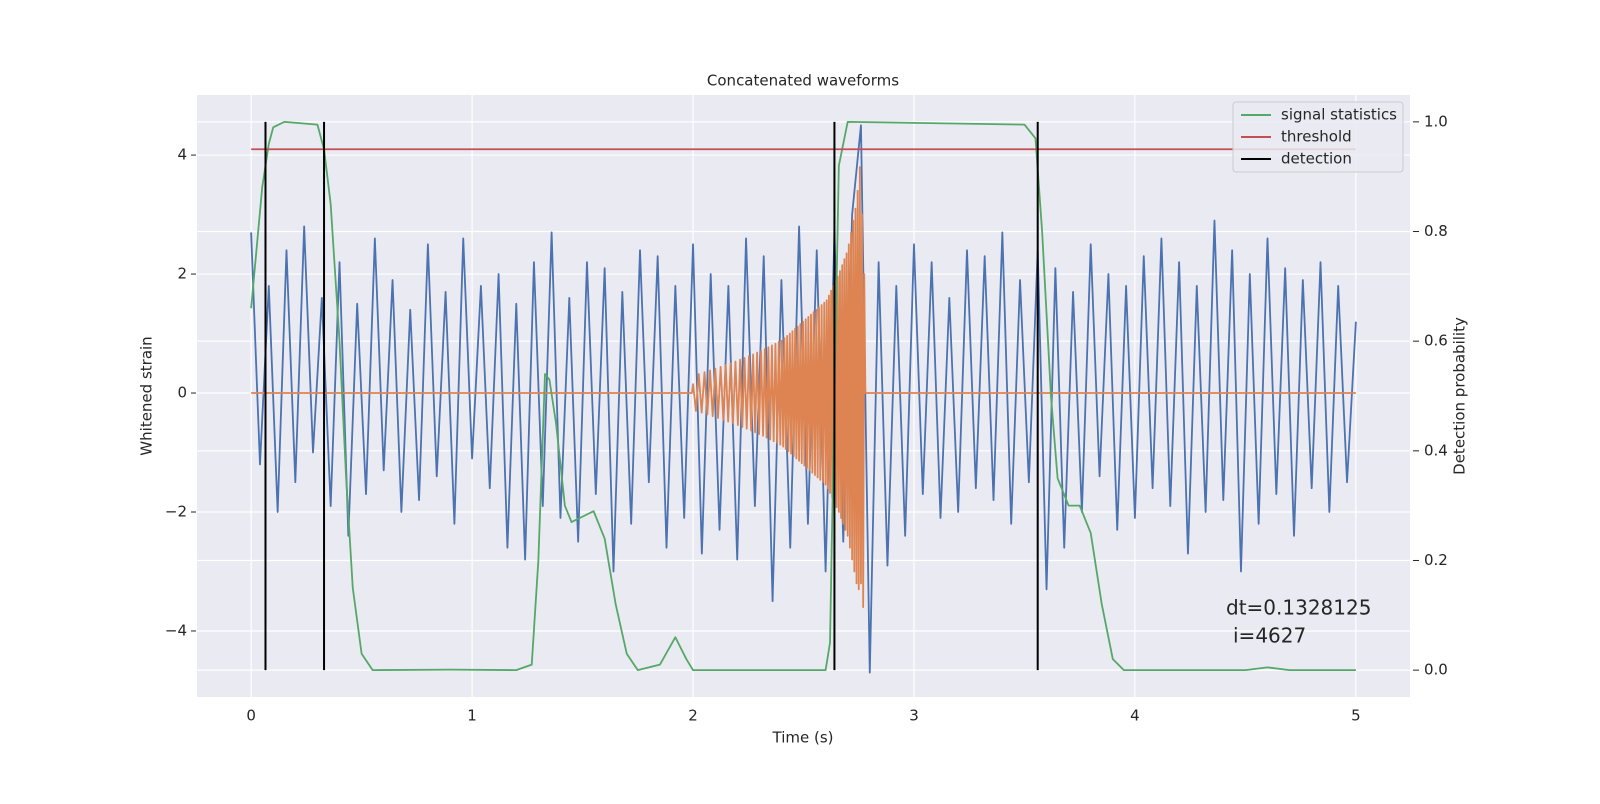  I want to click on legend-label: threshold, so click(1316, 137).